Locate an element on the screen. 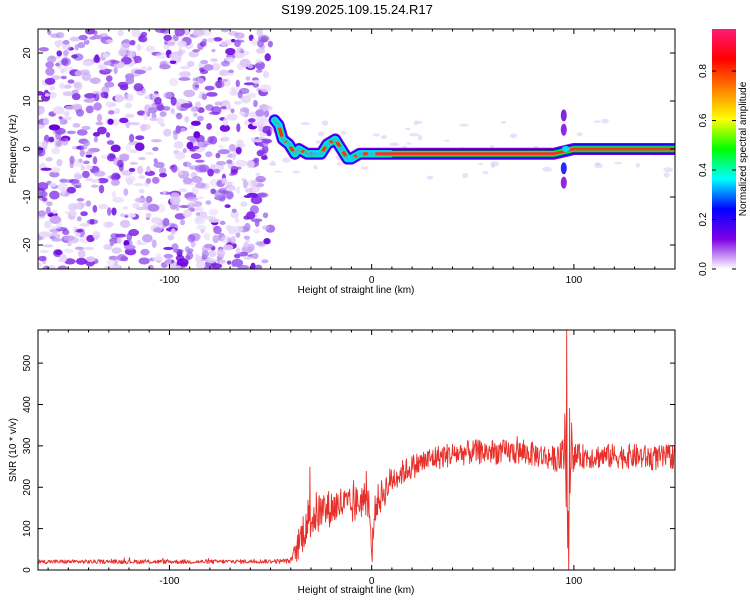 The image size is (750, 600). x-tick-label: -100 is located at coordinates (169, 581).